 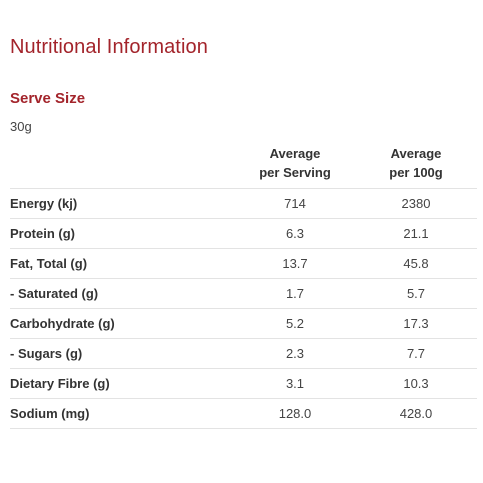 What do you see at coordinates (416, 353) in the screenshot?
I see `per-100g-value: 7.7` at bounding box center [416, 353].